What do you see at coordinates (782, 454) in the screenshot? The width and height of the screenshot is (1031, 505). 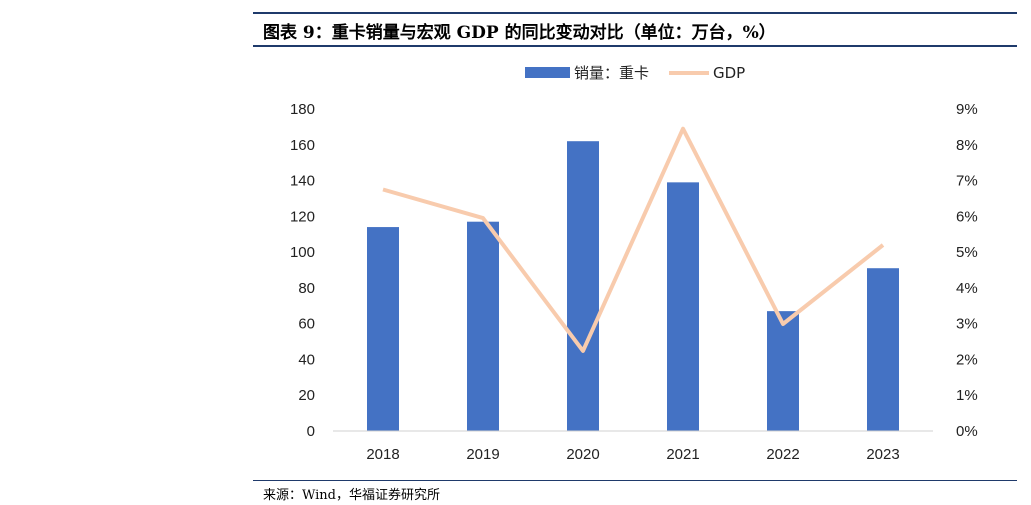 I see `x-tick-label: 2022` at bounding box center [782, 454].